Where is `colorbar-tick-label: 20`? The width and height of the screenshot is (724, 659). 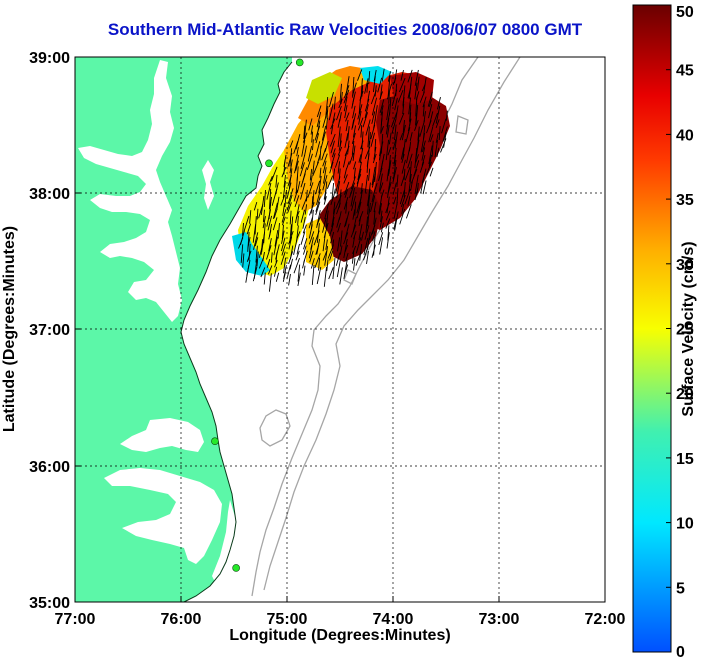 colorbar-tick-label: 20 is located at coordinates (685, 394).